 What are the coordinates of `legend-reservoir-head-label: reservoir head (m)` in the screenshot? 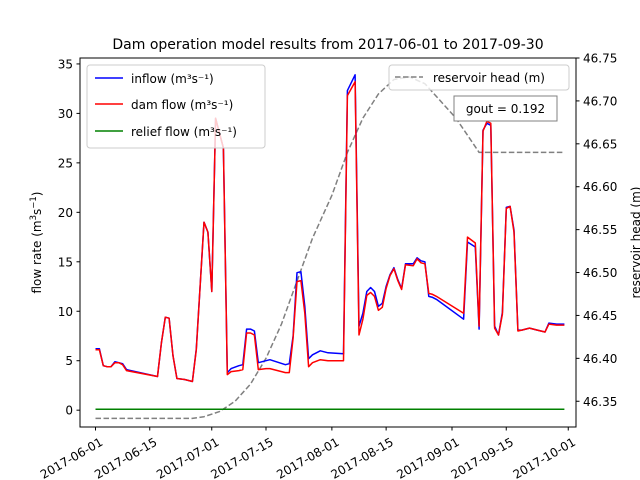 It's located at (489, 78).